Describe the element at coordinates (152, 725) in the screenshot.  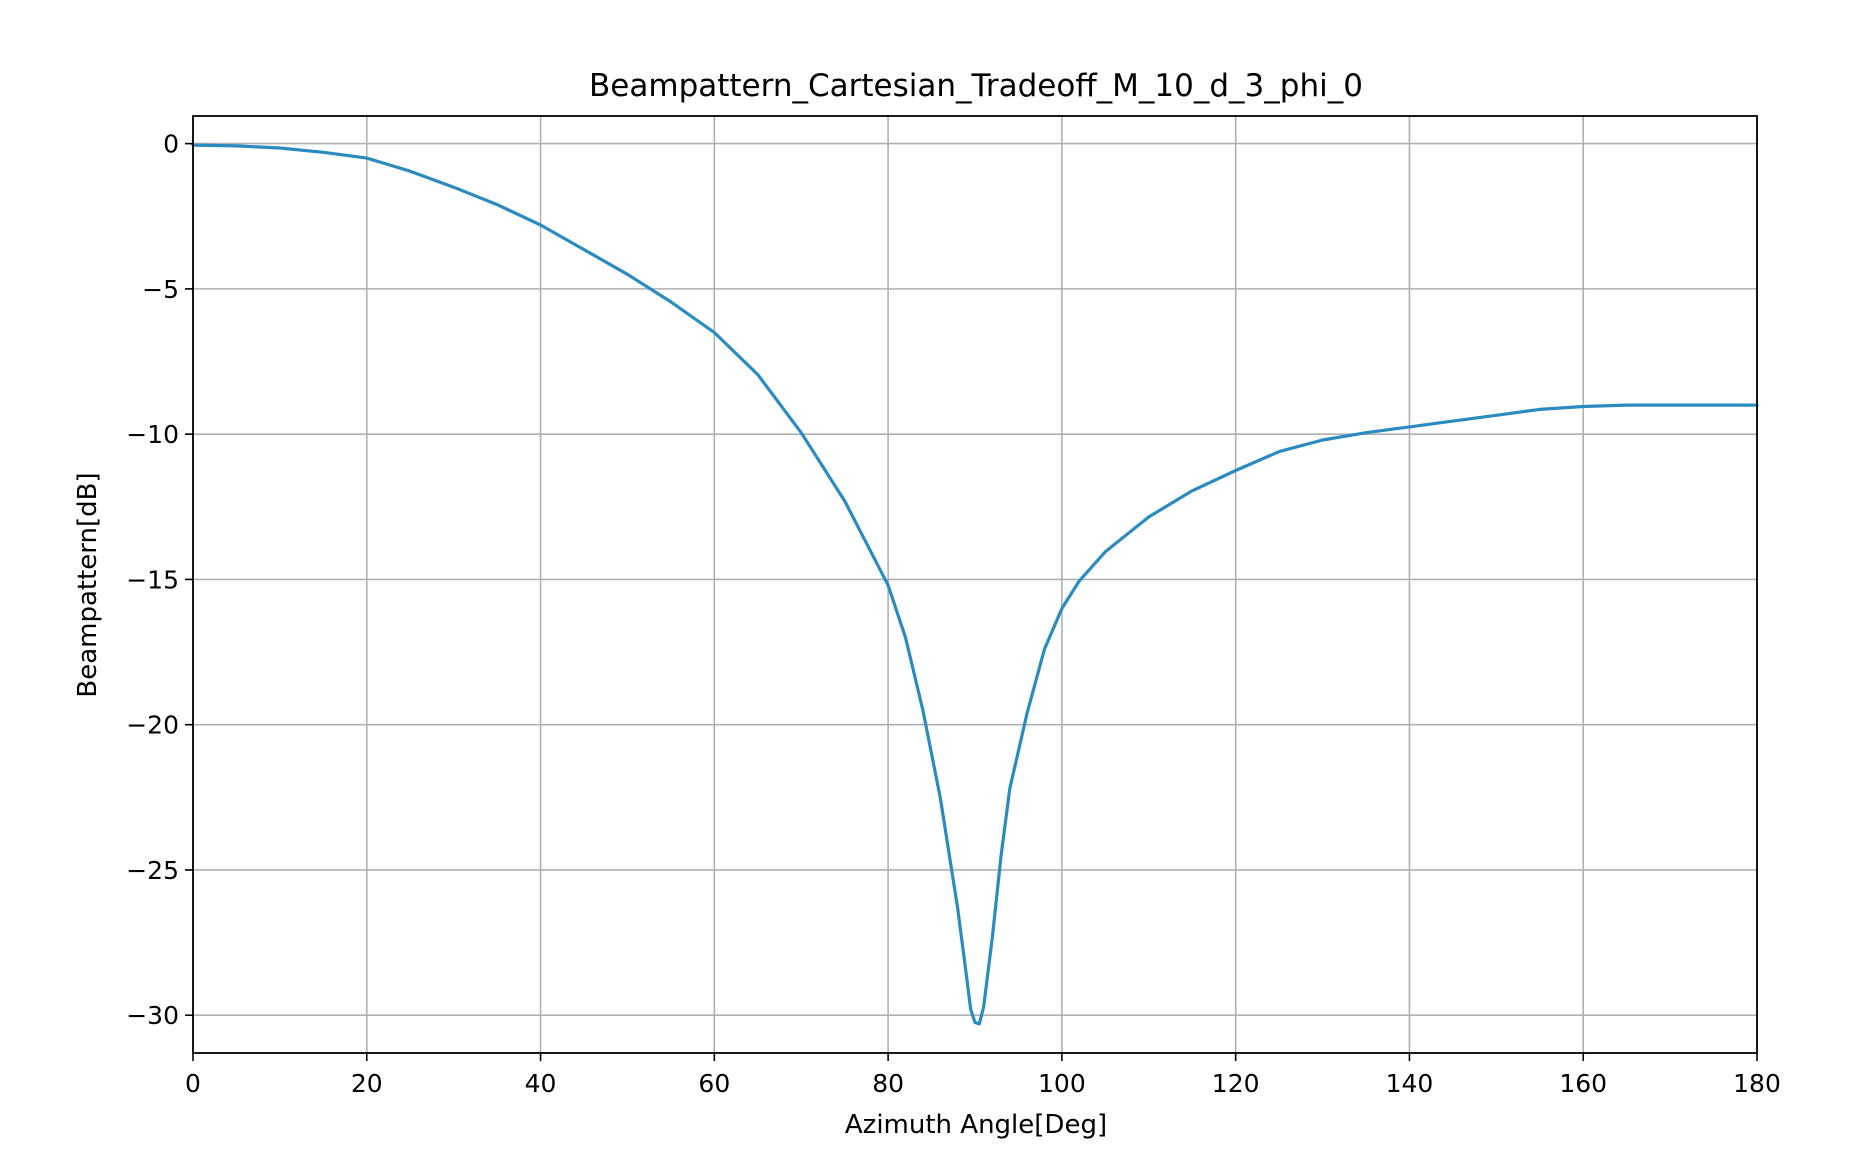
I see `y-tick-label: −20` at that location.